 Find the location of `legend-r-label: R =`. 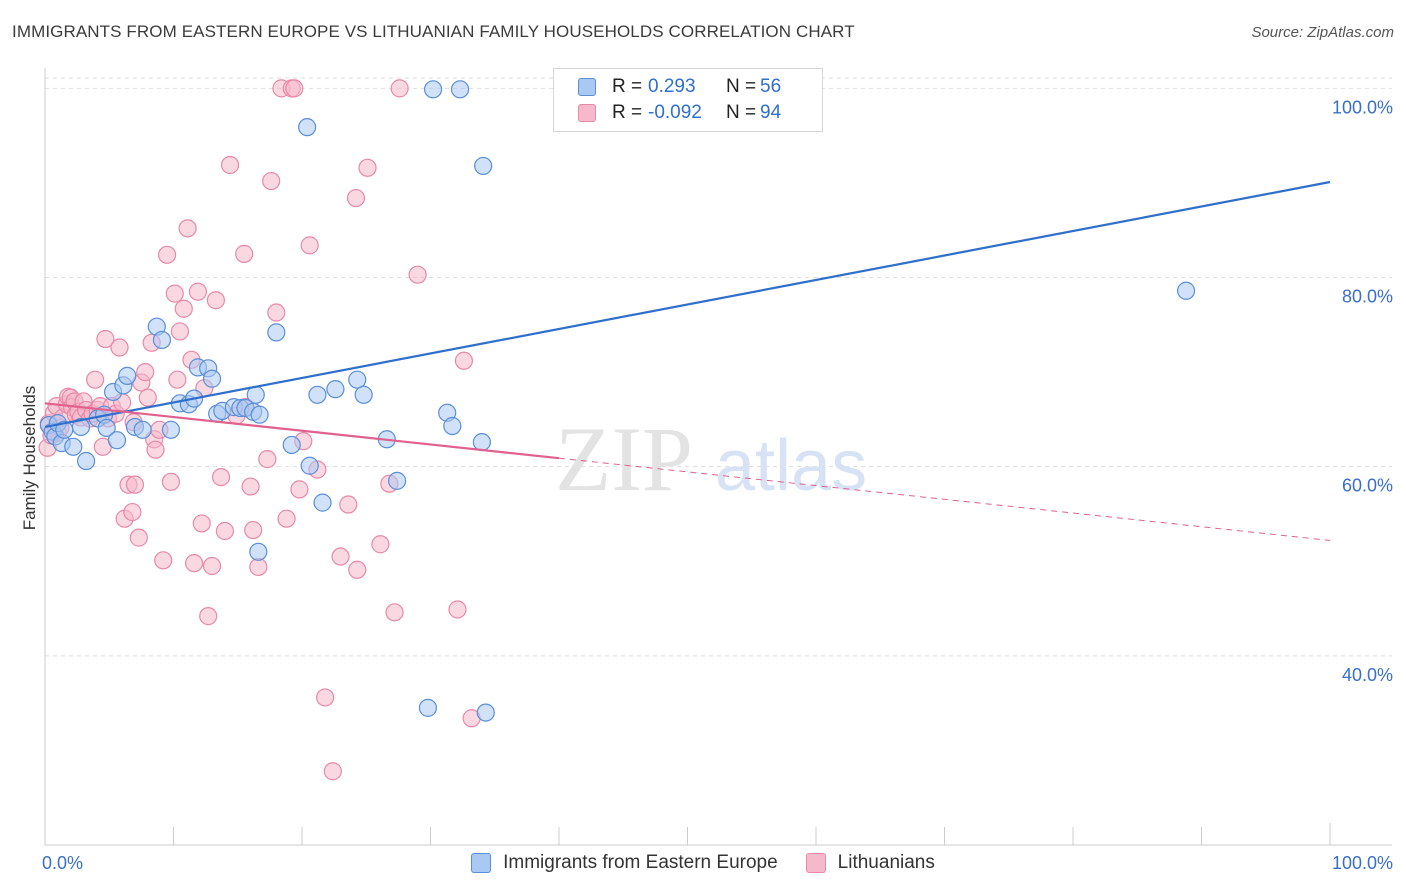

legend-r-label: R = is located at coordinates (627, 112).